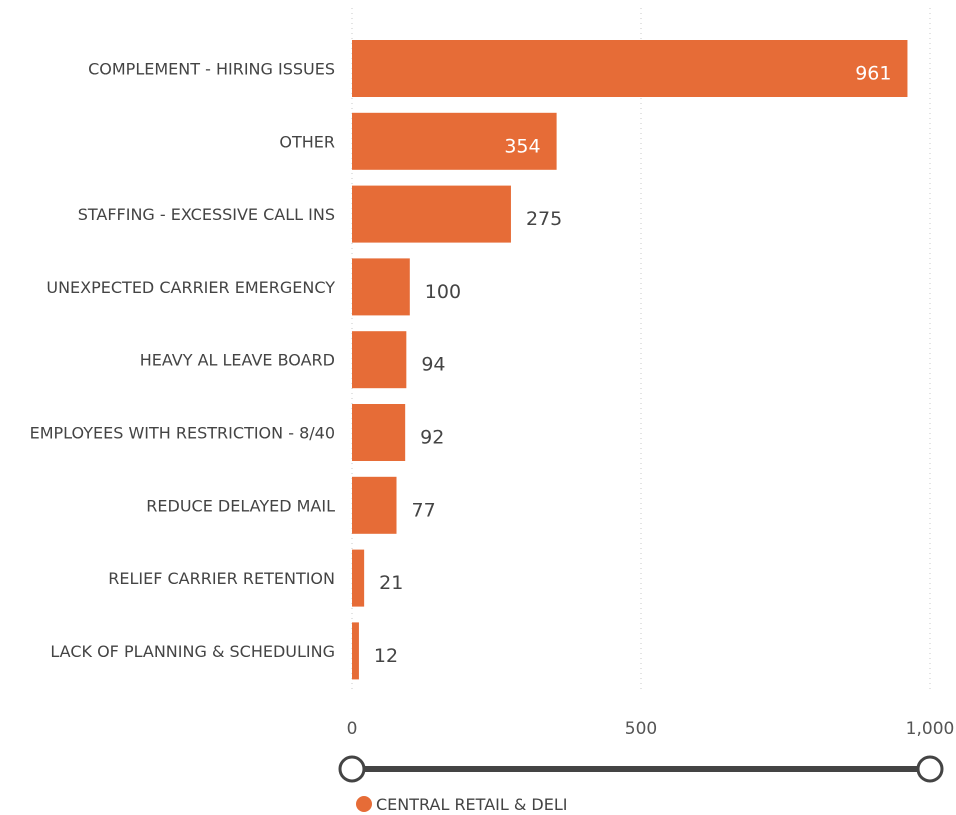 Image resolution: width=956 pixels, height=815 pixels. I want to click on data-label-0: 961, so click(873, 74).